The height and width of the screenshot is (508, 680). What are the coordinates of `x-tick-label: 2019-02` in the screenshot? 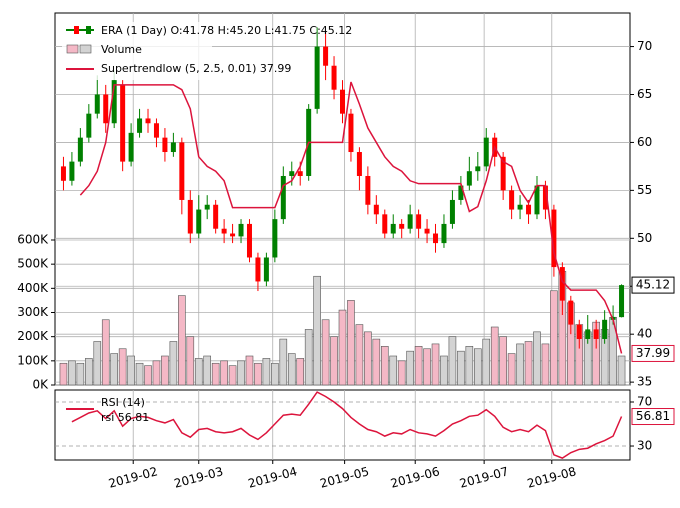 It's located at (133, 477).